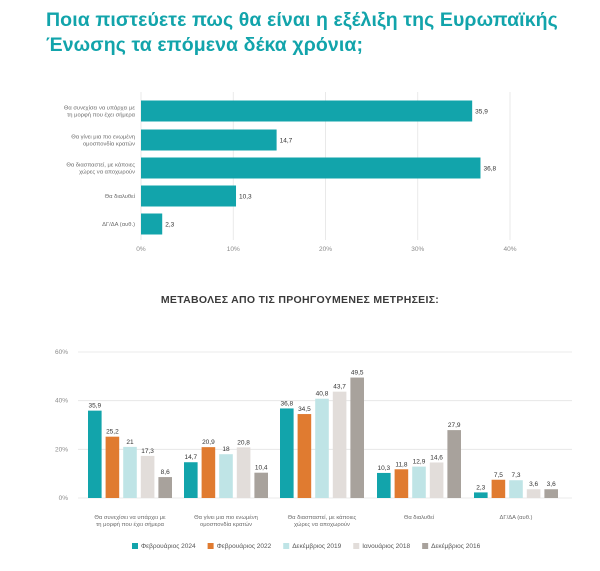 This screenshot has width=600, height=571. I want to click on data-label: 7,5, so click(498, 475).